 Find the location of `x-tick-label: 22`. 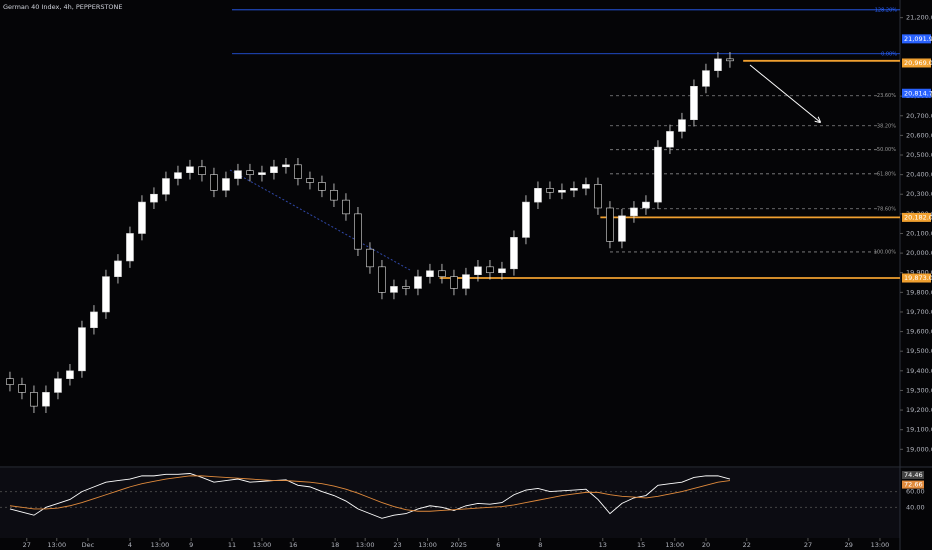

x-tick-label: 22 is located at coordinates (747, 545).